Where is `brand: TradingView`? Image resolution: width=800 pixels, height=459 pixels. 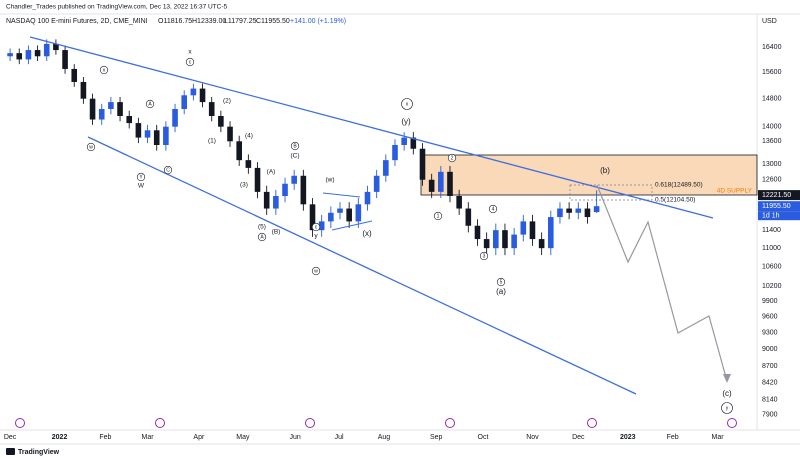
brand: TradingView is located at coordinates (39, 452).